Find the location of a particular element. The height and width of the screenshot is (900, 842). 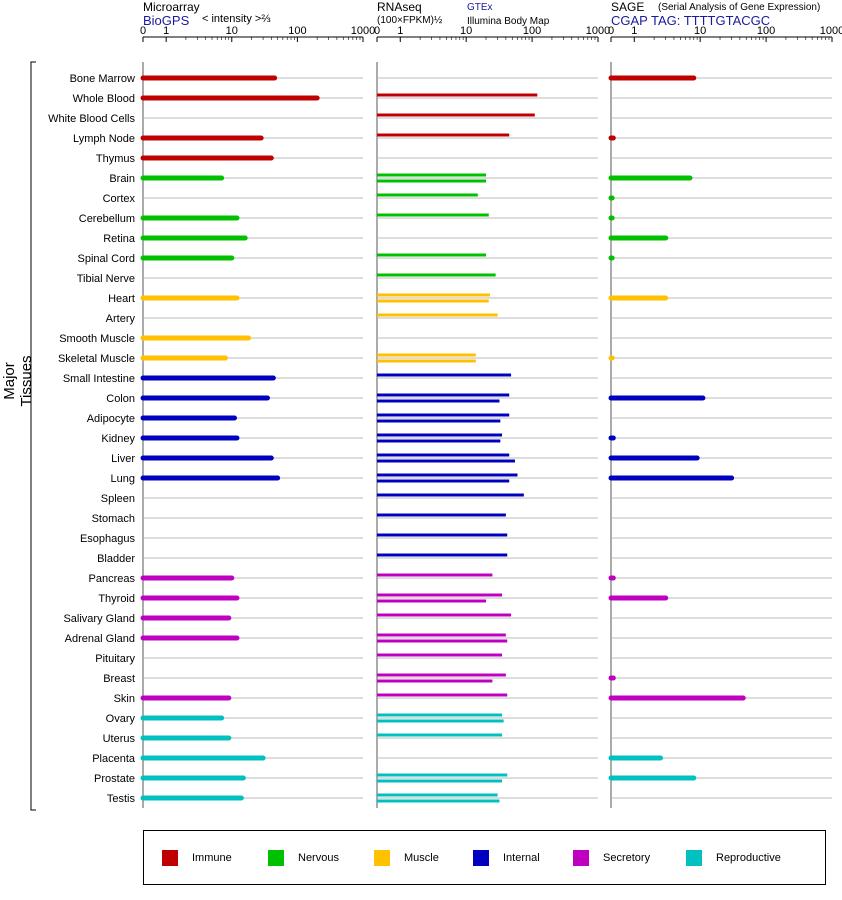

legend-label-internal: Internal is located at coordinates (521, 858).